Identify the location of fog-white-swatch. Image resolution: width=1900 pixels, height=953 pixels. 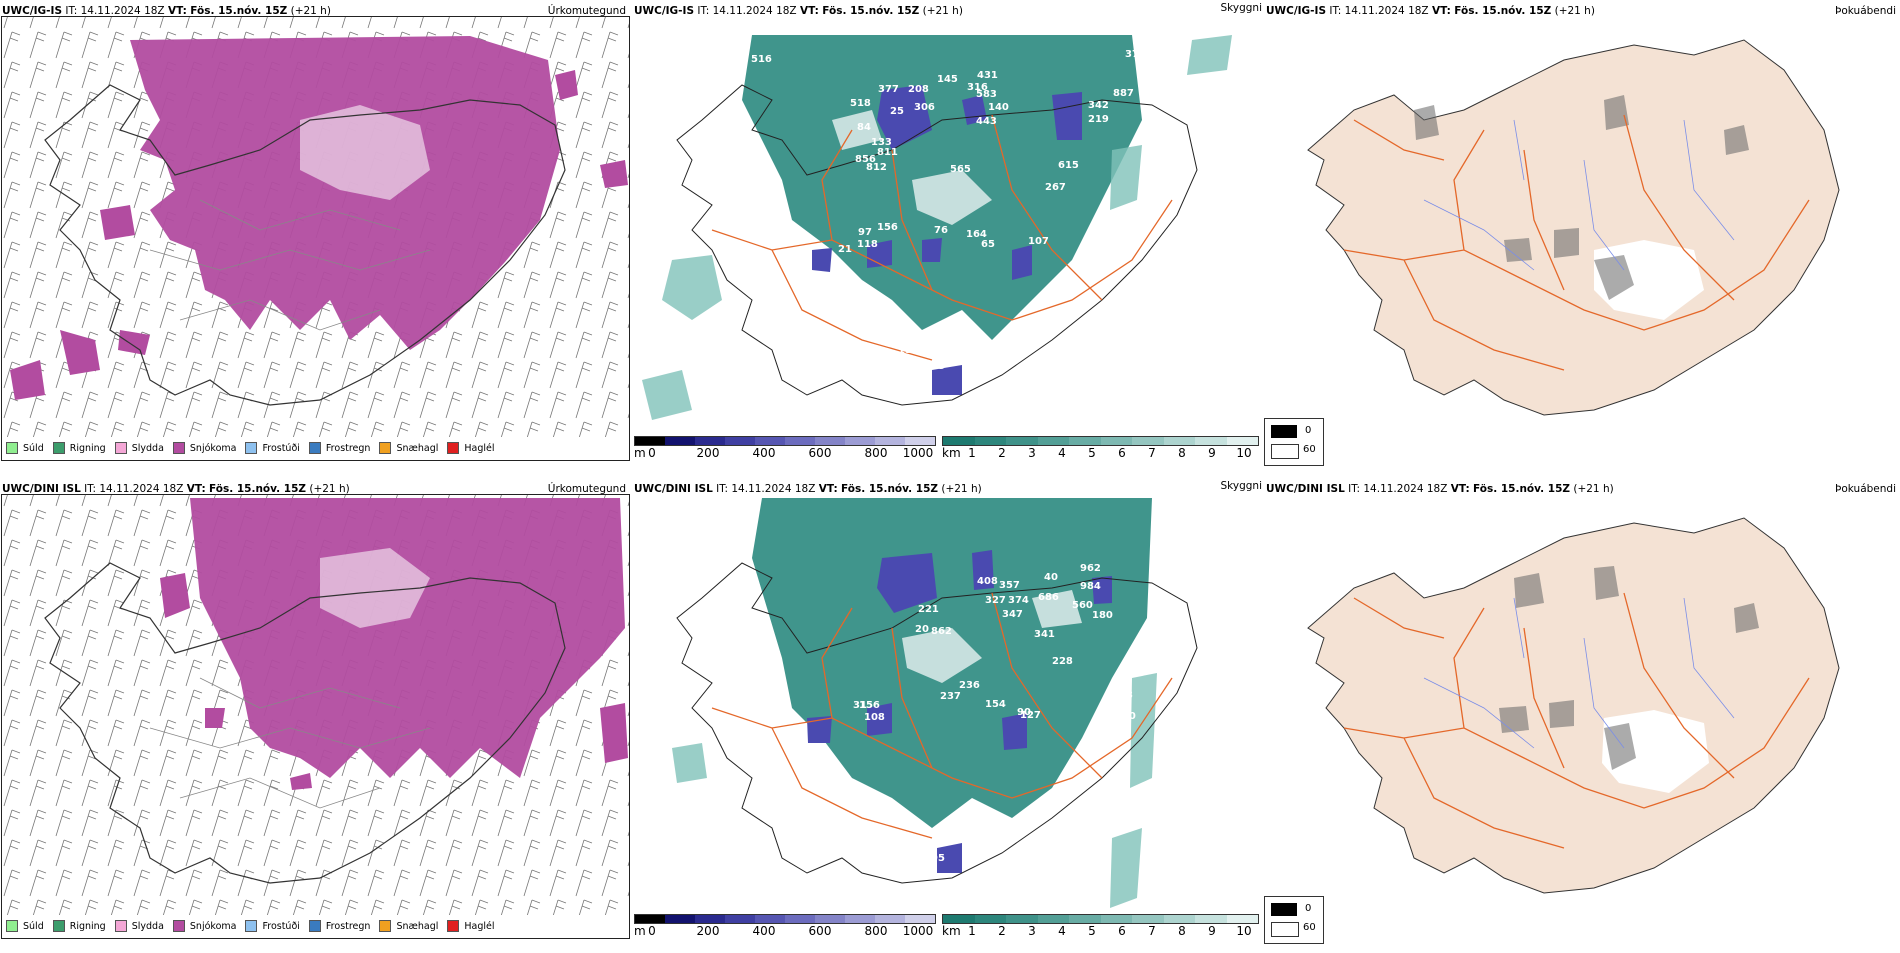
(1285, 929).